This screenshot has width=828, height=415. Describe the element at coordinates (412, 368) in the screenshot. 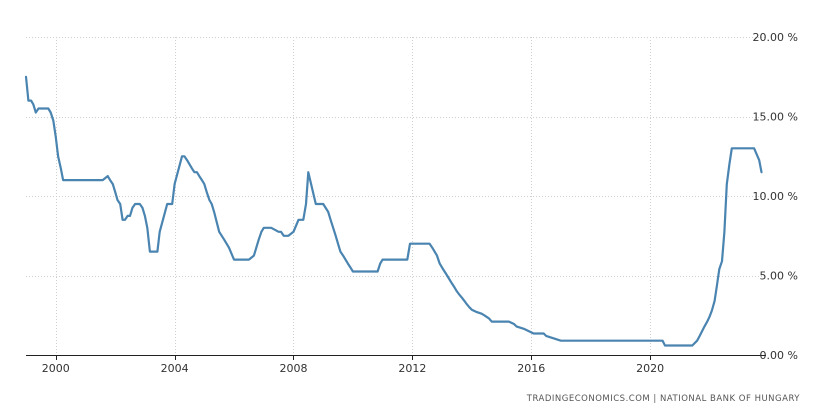

I see `x-tick-label: 2012` at that location.